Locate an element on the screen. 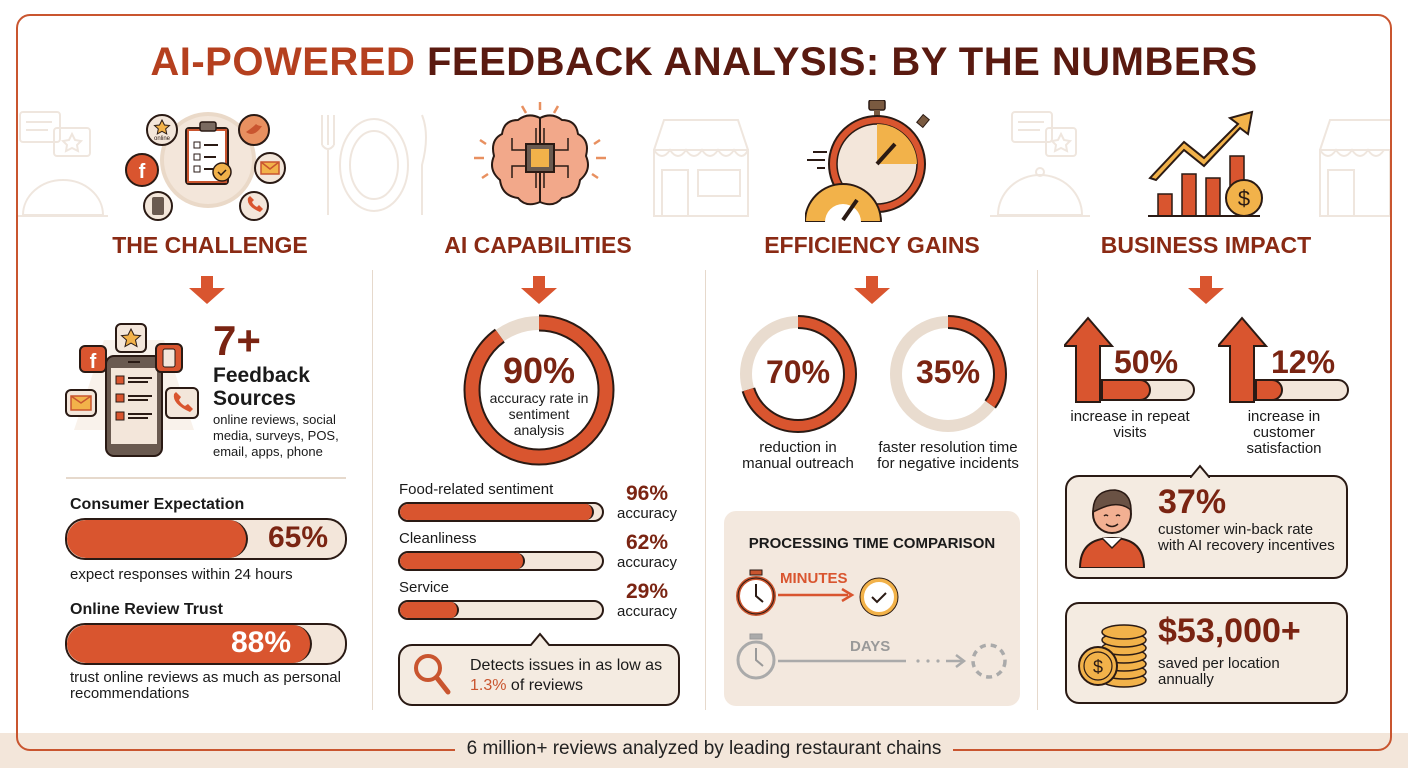 The height and width of the screenshot is (768, 1408). ring-desc-manual-outreach: reduction in manual outreach is located at coordinates (798, 455).